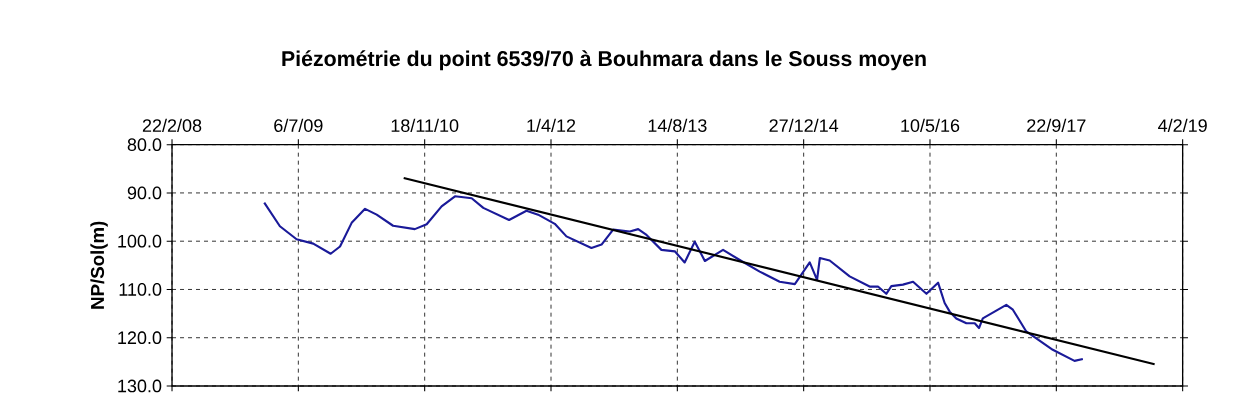 The width and height of the screenshot is (1236, 403). I want to click on x-tick-label: 22/2/08, so click(172, 125).